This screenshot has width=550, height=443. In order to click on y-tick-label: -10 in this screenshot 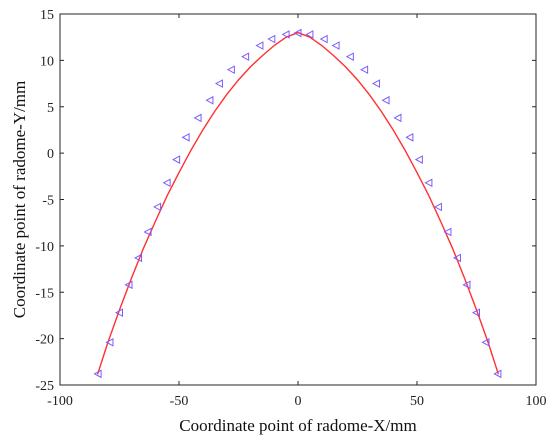, I will do `click(44, 247)`.